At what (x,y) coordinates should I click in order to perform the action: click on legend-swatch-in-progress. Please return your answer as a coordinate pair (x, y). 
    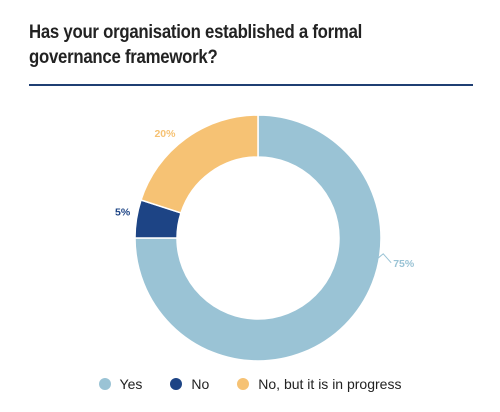
    Looking at the image, I should click on (243, 384).